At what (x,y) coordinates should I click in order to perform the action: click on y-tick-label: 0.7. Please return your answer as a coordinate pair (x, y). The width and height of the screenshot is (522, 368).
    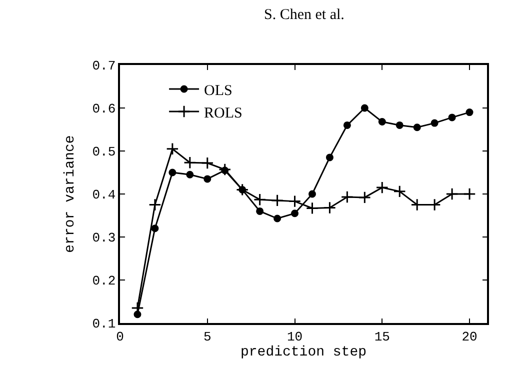
    Looking at the image, I should click on (104, 66).